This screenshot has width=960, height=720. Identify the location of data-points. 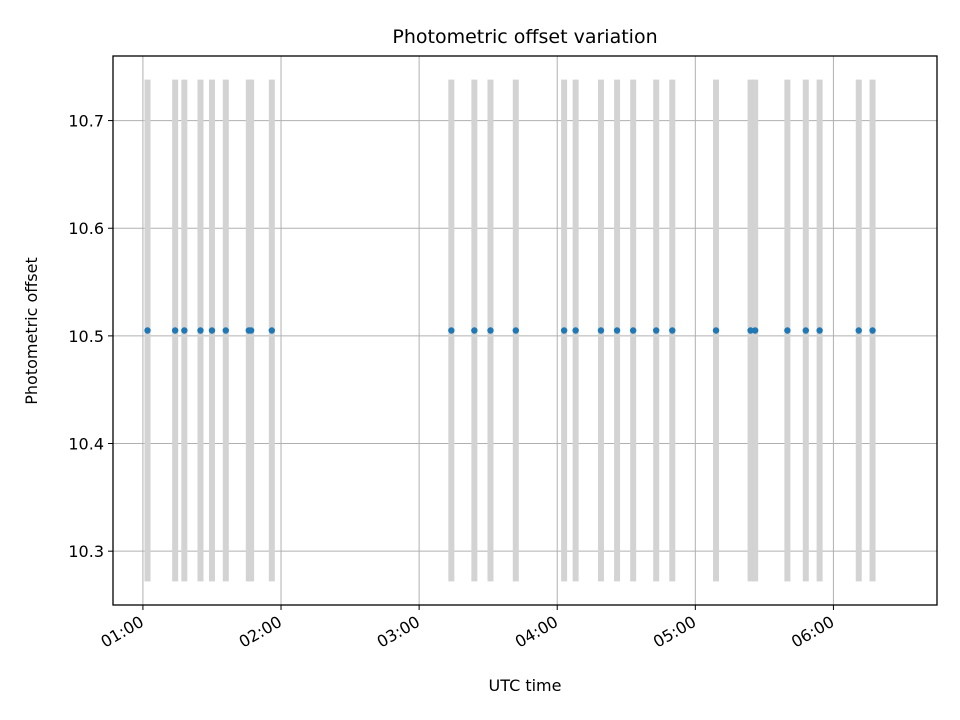
(510, 330).